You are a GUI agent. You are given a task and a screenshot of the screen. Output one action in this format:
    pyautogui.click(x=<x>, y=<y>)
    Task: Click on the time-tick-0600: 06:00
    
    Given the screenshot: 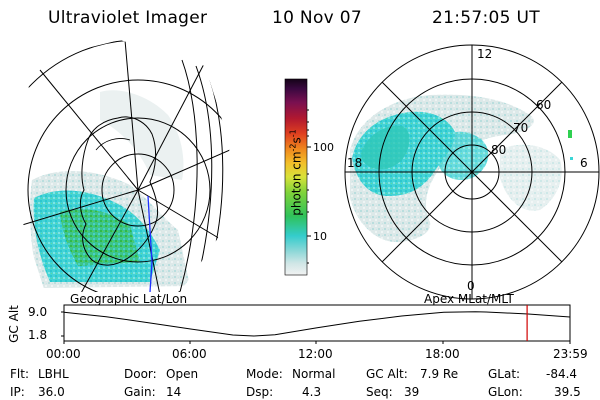 What is the action you would take?
    pyautogui.click(x=189, y=354)
    